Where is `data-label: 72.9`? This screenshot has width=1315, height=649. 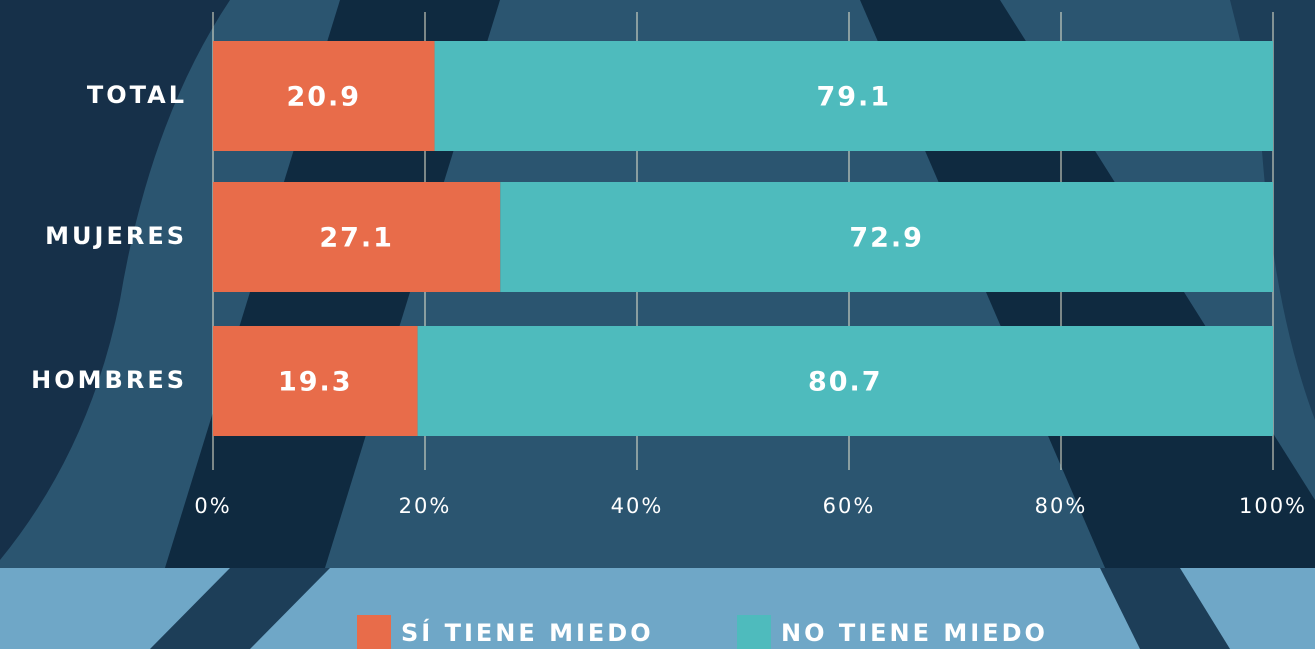 data-label: 72.9 is located at coordinates (886, 238).